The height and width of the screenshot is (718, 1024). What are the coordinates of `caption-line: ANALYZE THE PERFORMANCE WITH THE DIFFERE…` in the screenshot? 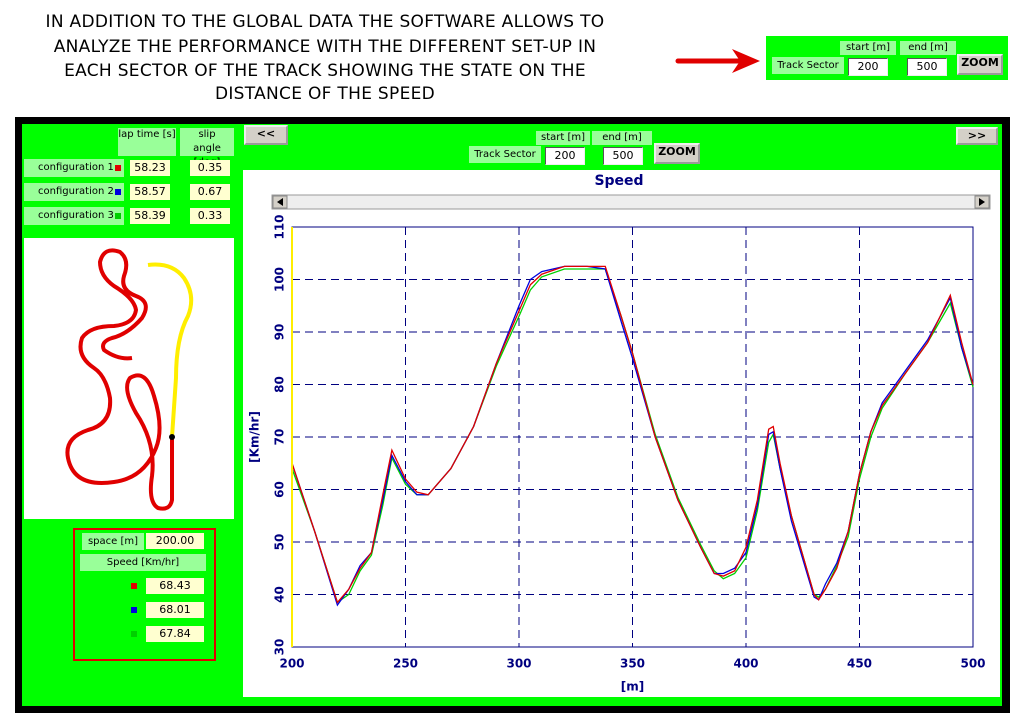 It's located at (325, 47).